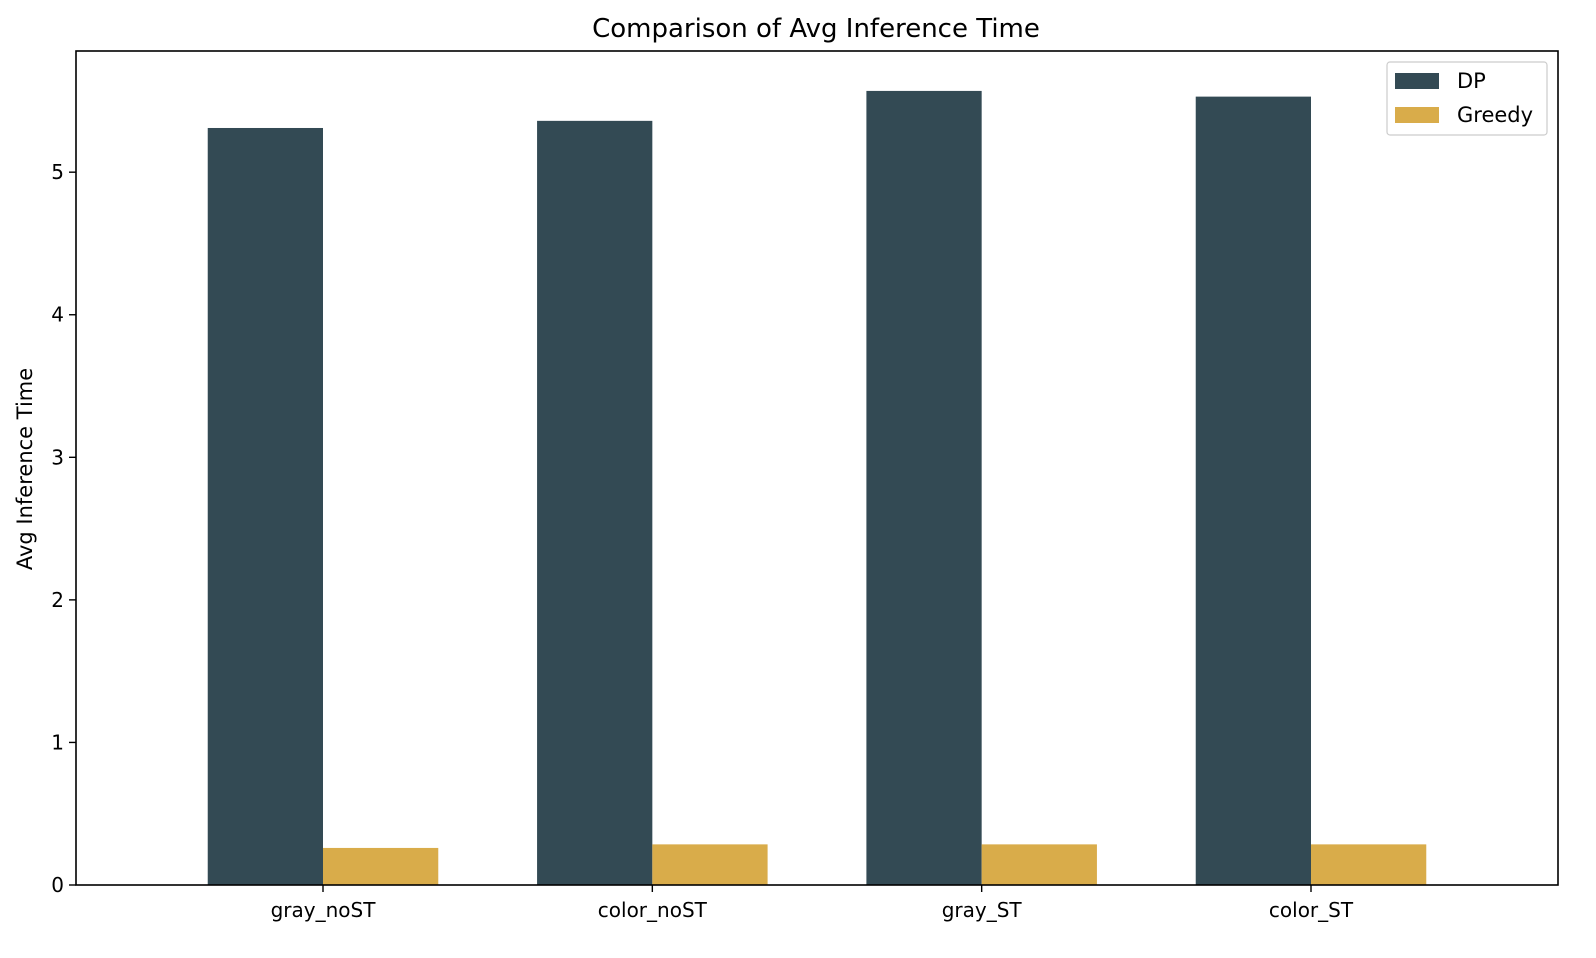 This screenshot has width=1596, height=958. Describe the element at coordinates (265, 506) in the screenshot. I see `bar-dp-gray_noST` at that location.